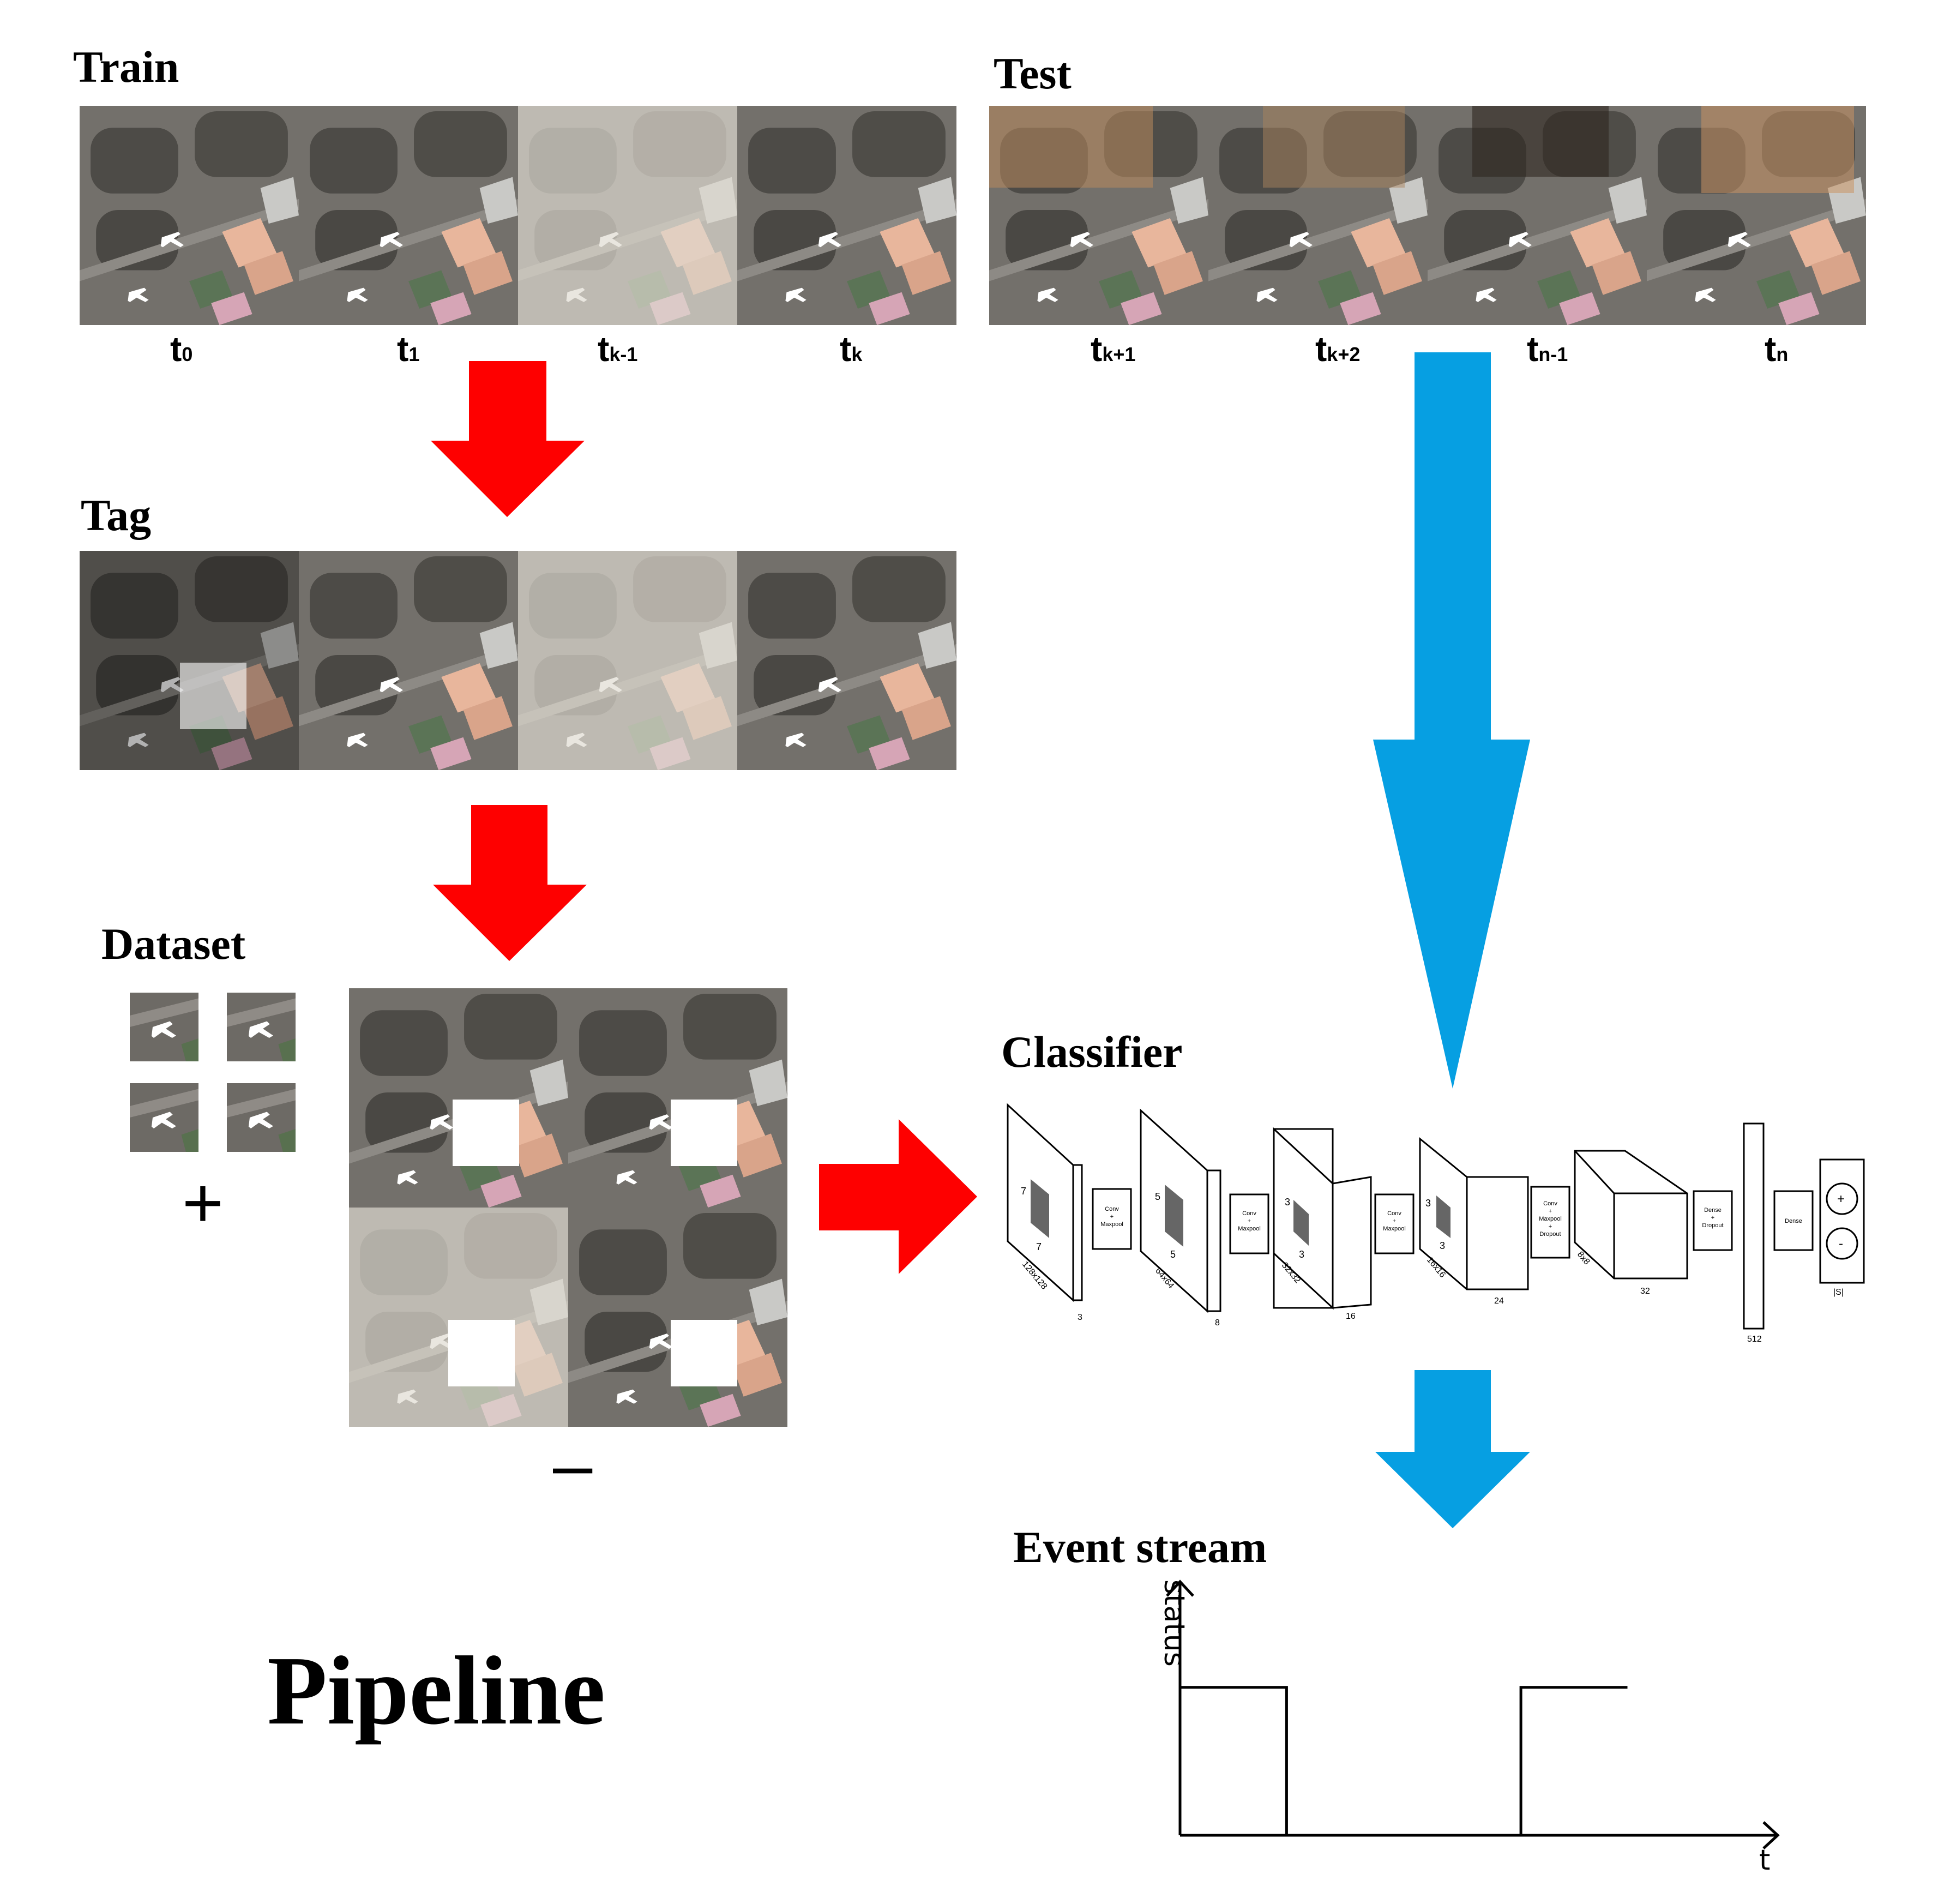 Image resolution: width=1938 pixels, height=1904 pixels. What do you see at coordinates (518, 660) in the screenshot?
I see `tag-image-strip` at bounding box center [518, 660].